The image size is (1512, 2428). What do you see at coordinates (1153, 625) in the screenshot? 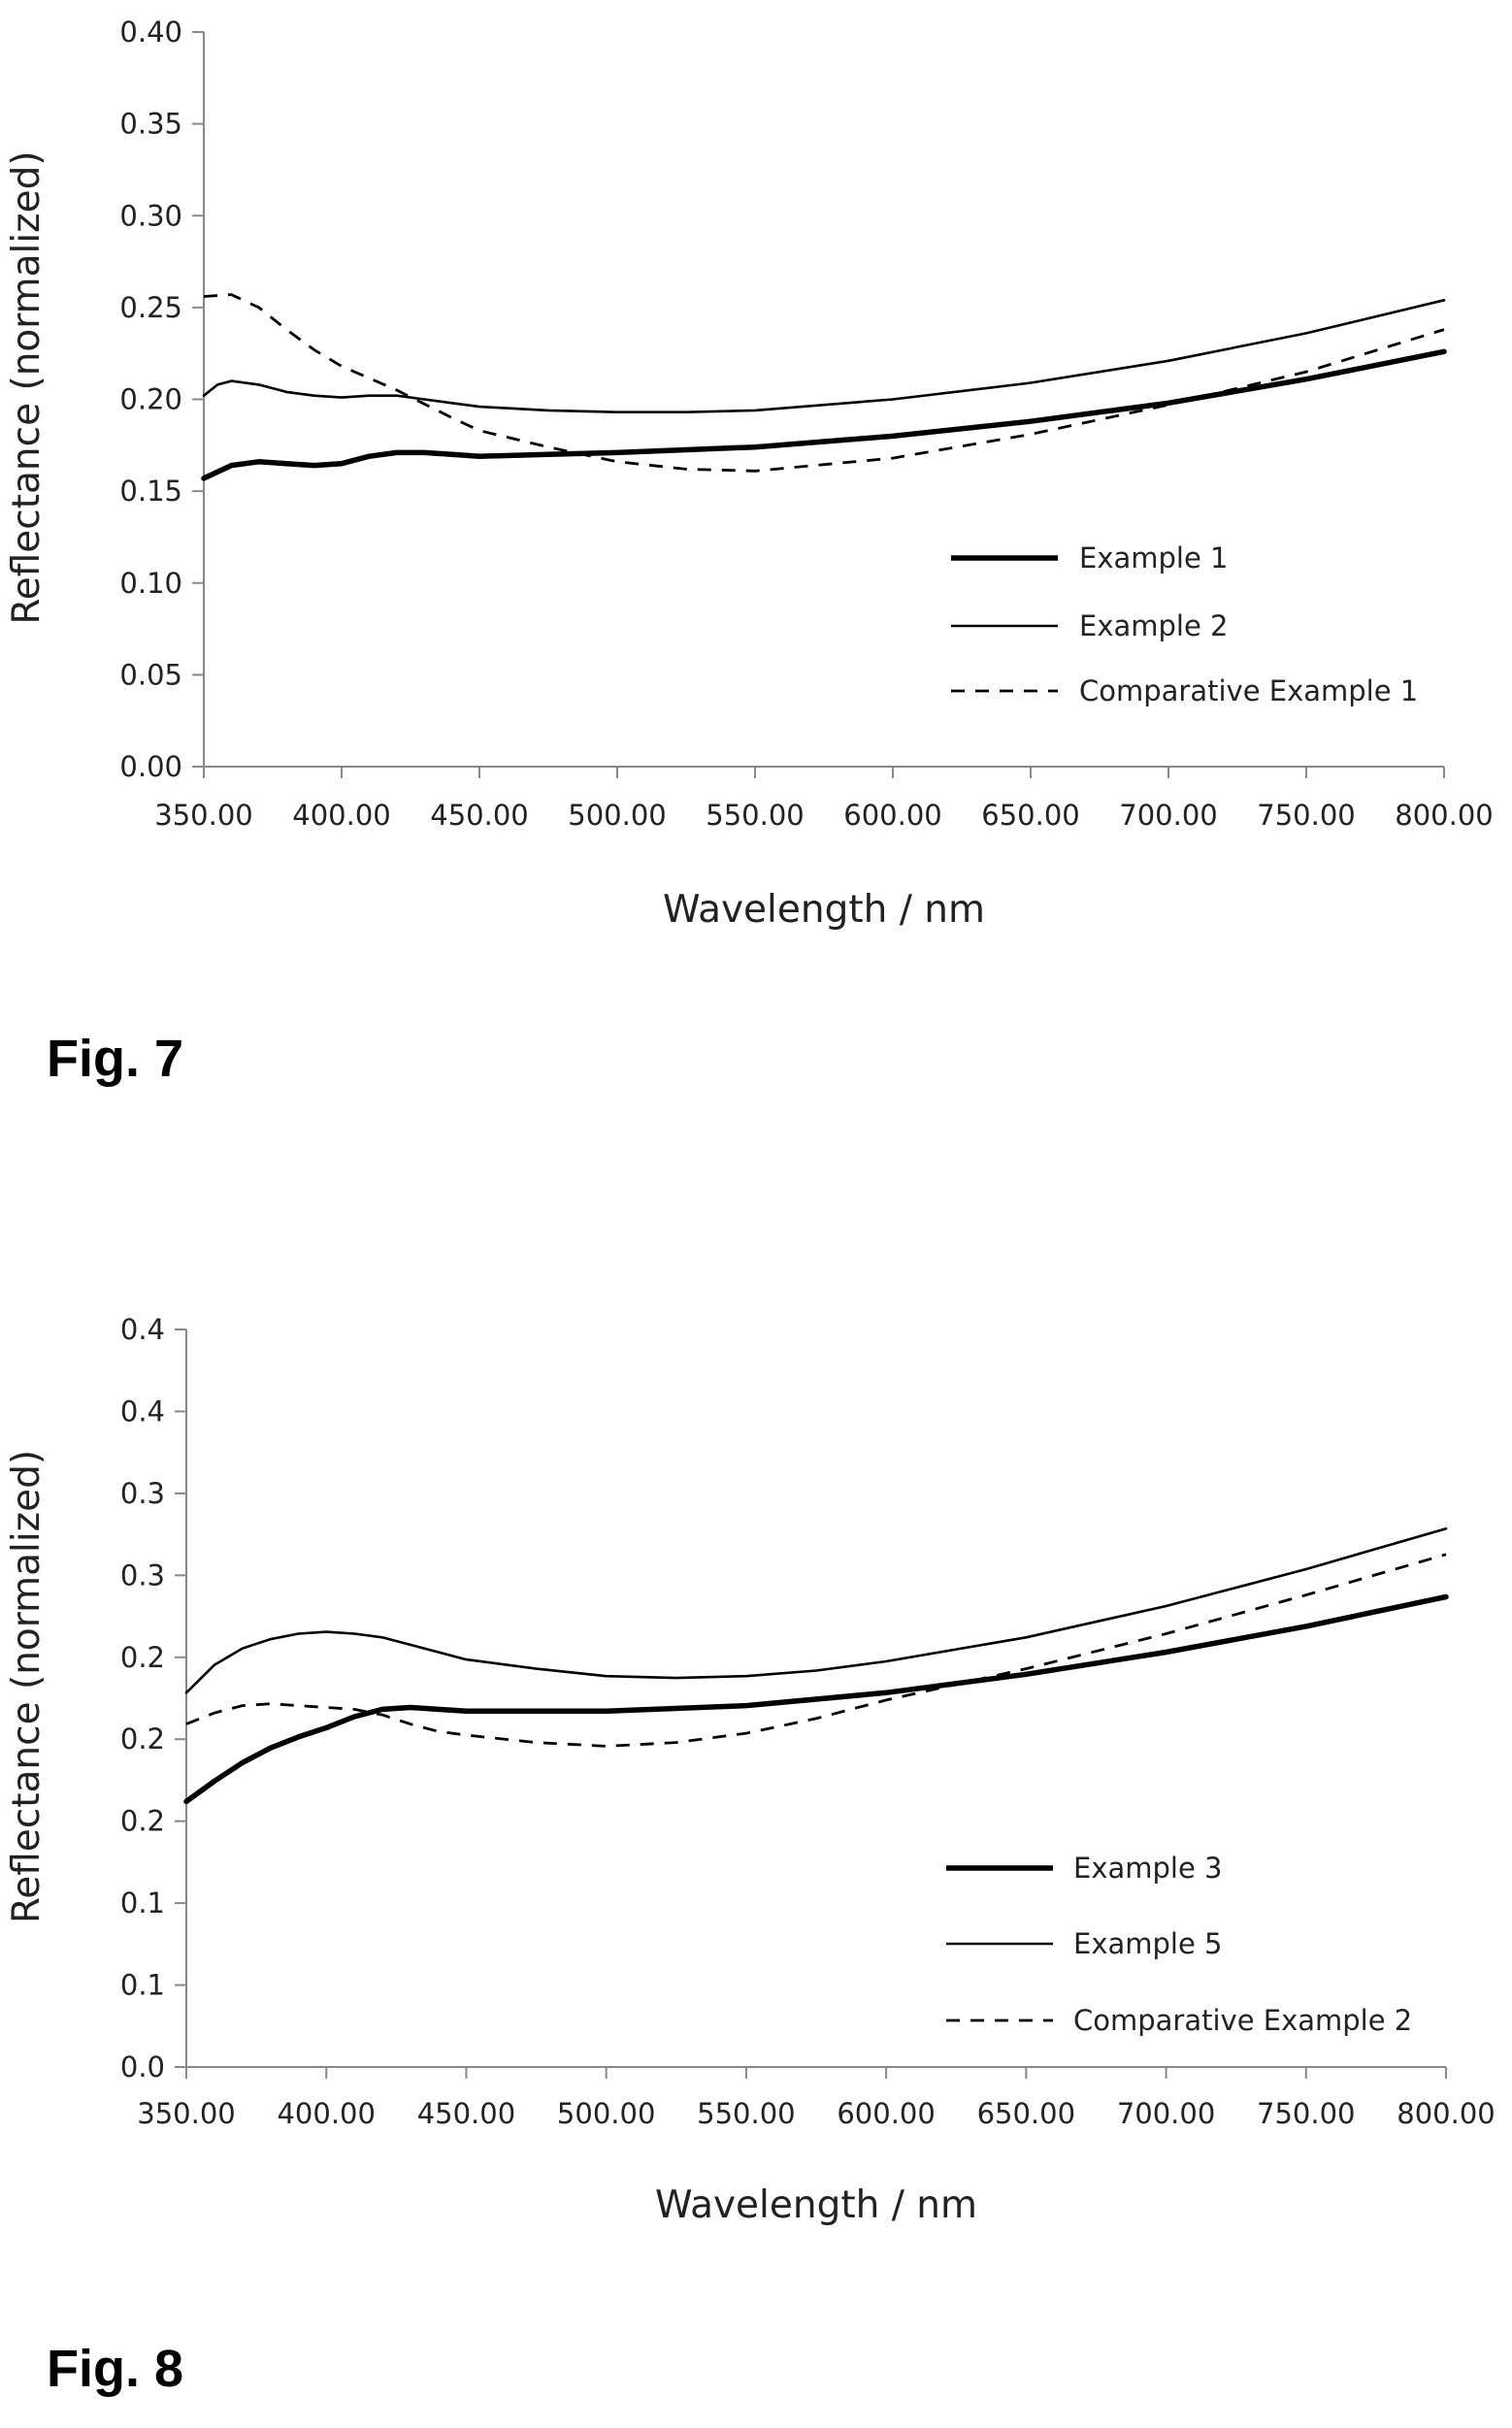
I see `legend-label-2: Example 2` at bounding box center [1153, 625].